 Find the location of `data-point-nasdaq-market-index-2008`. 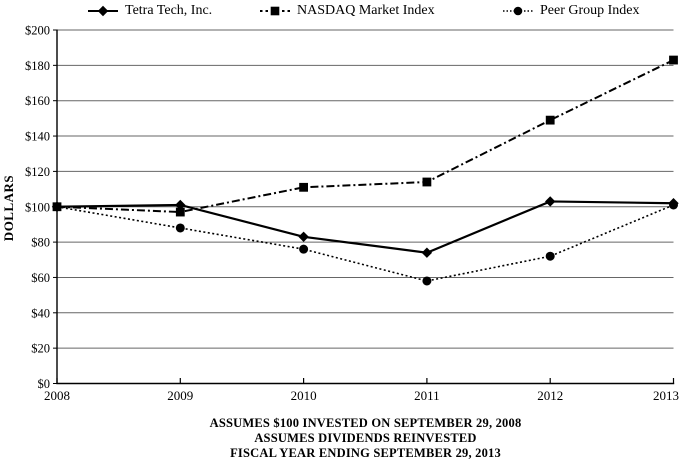

data-point-nasdaq-market-index-2008 is located at coordinates (57, 207).